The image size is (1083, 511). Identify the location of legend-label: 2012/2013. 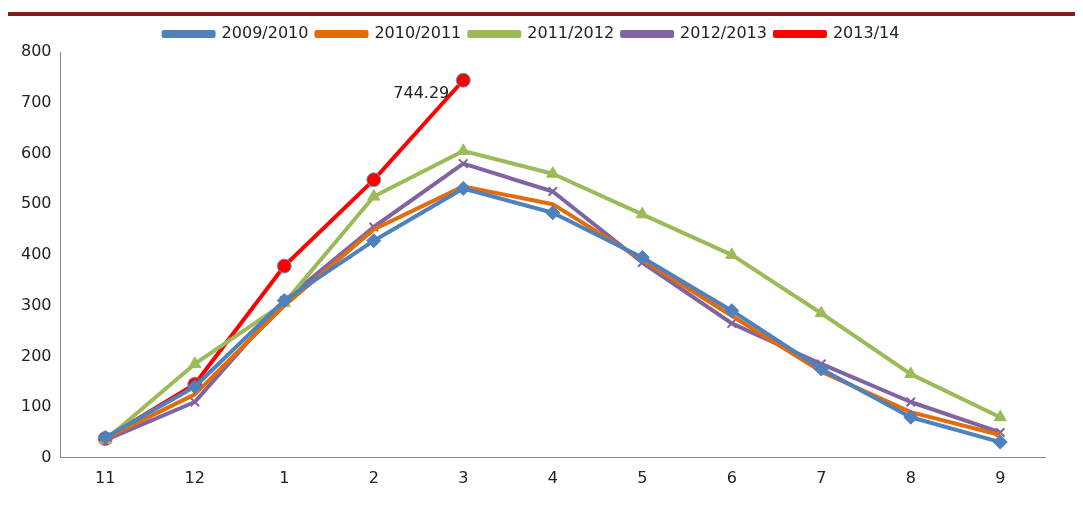
(723, 33).